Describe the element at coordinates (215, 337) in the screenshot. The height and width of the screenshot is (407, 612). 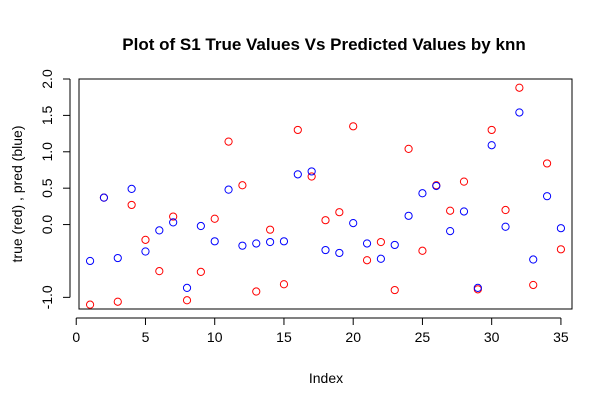
I see `x-tick-label: 10` at that location.